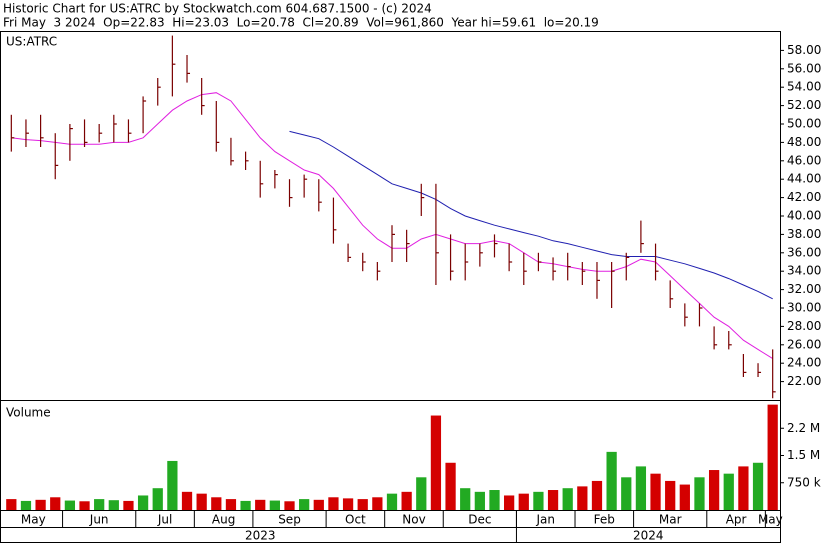 The width and height of the screenshot is (830, 543). I want to click on x-tick-label: Nov, so click(413, 520).